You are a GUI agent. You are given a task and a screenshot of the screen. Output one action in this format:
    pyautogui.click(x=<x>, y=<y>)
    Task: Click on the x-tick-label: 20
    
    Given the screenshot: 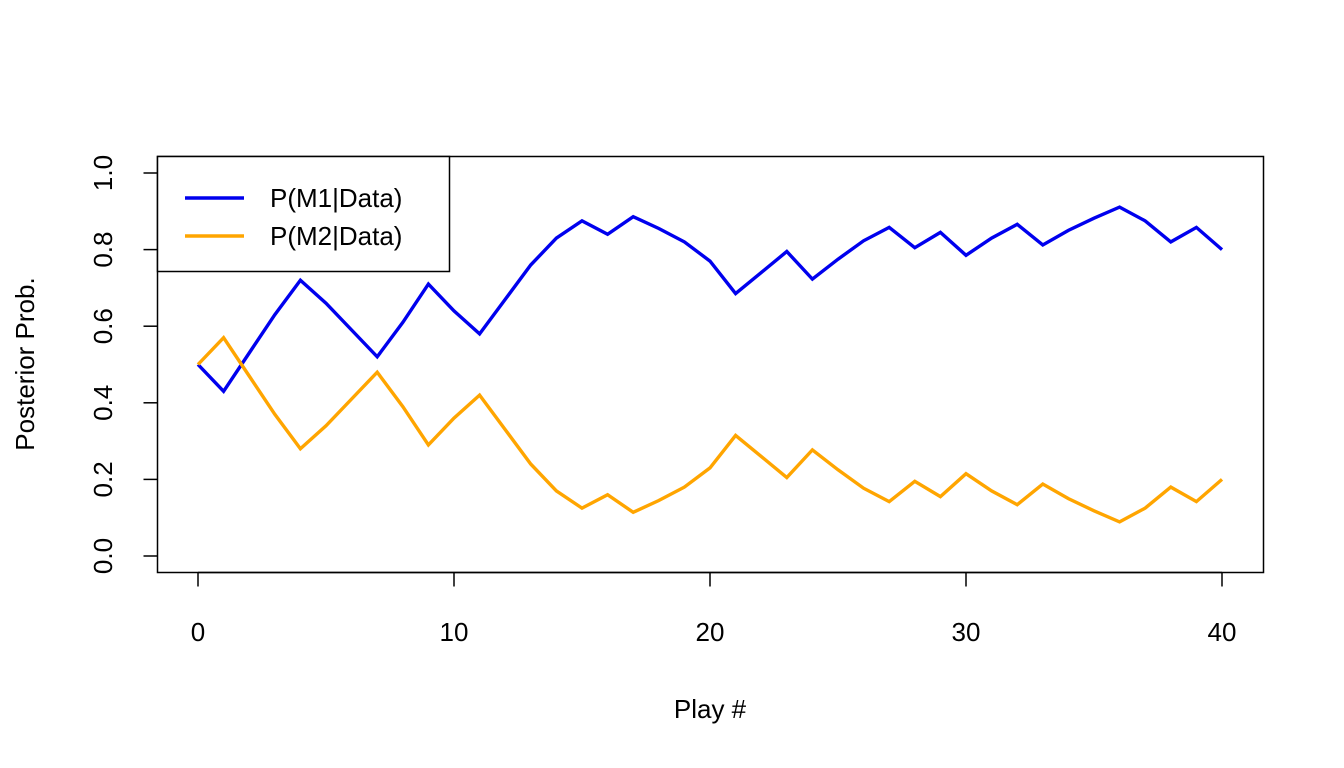 What is the action you would take?
    pyautogui.click(x=710, y=632)
    